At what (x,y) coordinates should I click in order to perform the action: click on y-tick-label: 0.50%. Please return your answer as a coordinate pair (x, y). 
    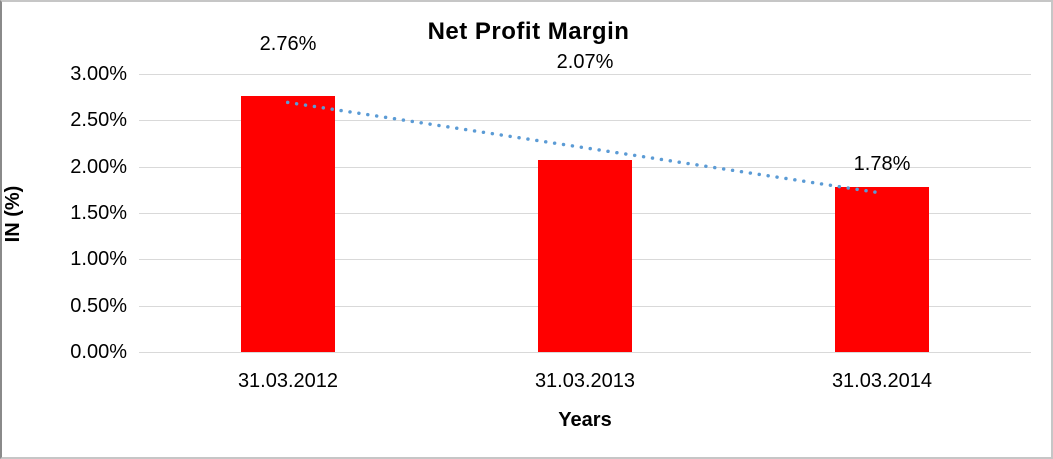
    Looking at the image, I should click on (98, 306).